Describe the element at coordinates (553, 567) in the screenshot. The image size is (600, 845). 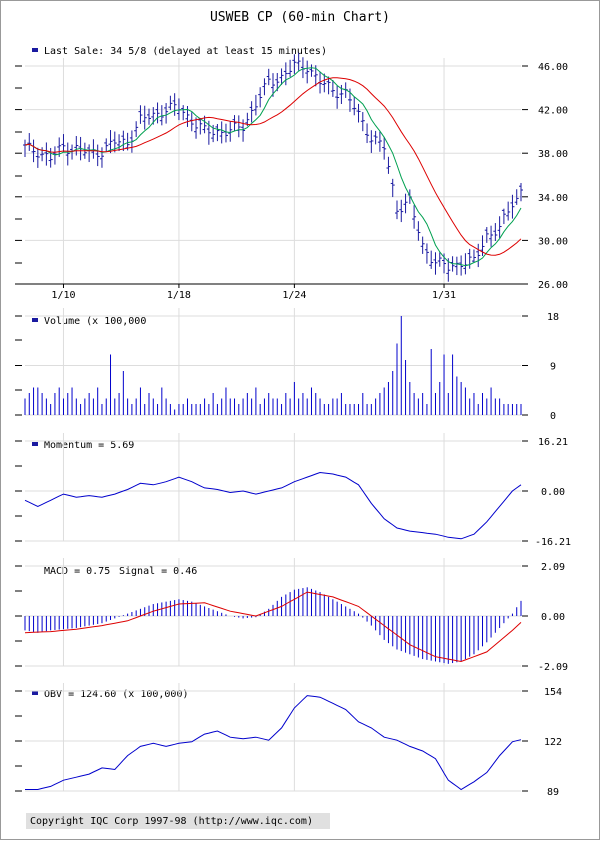
I see `y-tick-label: 2.09` at that location.